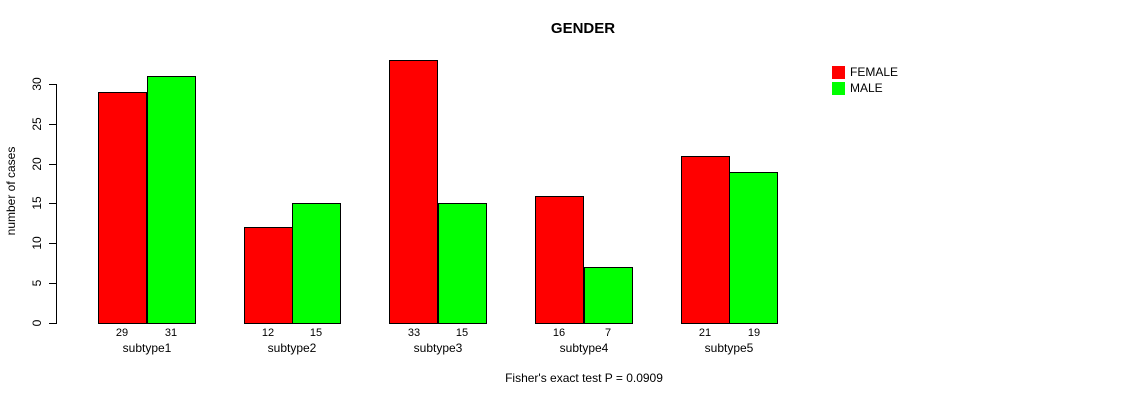 The height and width of the screenshot is (400, 1140). Describe the element at coordinates (268, 275) in the screenshot. I see `bar-female-subtype2` at that location.